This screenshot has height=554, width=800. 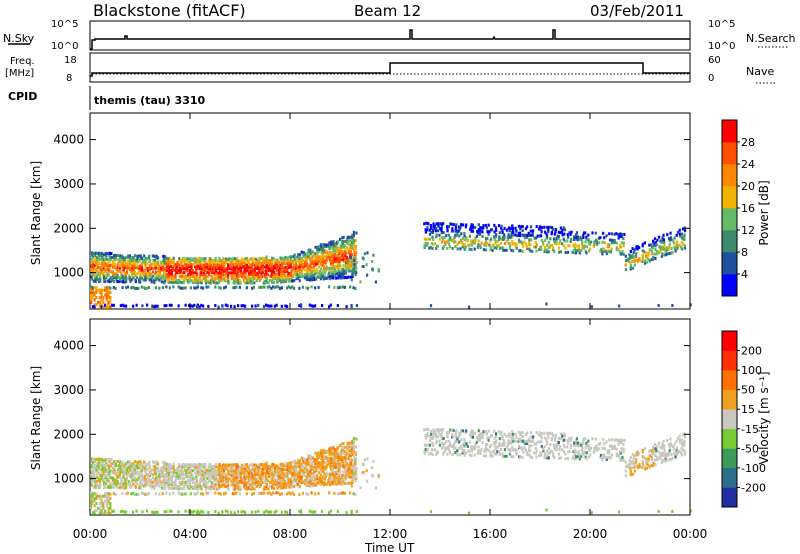 What do you see at coordinates (771, 38) in the screenshot?
I see `search-label: N.Search` at bounding box center [771, 38].